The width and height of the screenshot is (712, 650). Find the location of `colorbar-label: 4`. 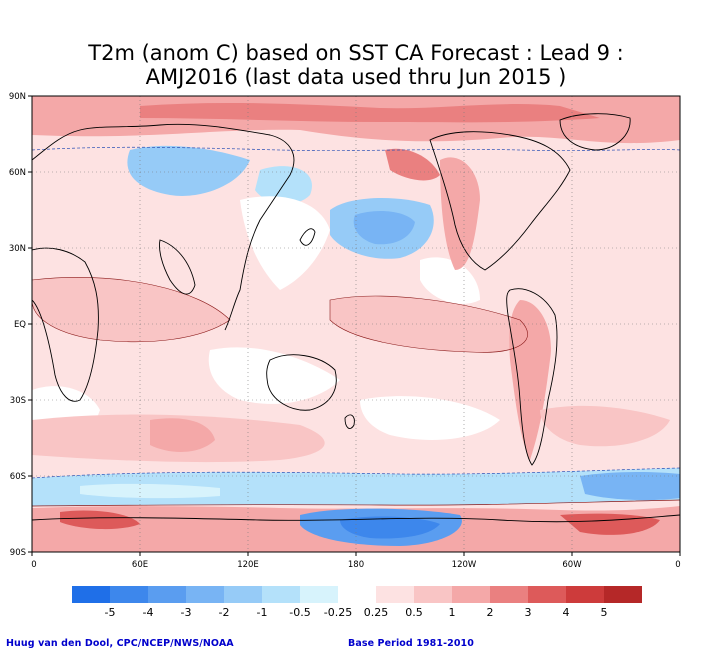

colorbar-label: 4 is located at coordinates (566, 612).